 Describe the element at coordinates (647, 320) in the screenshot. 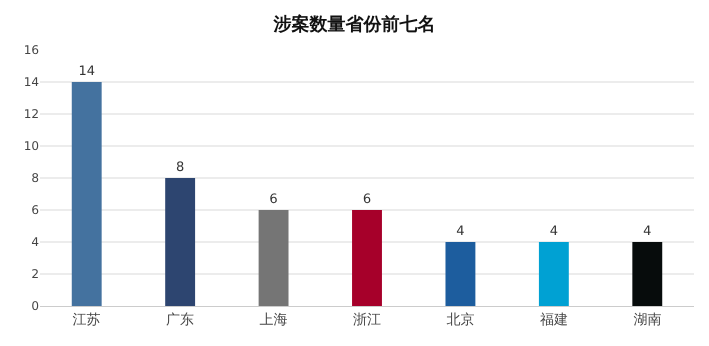

I see `x-tick-label: 湖南` at that location.